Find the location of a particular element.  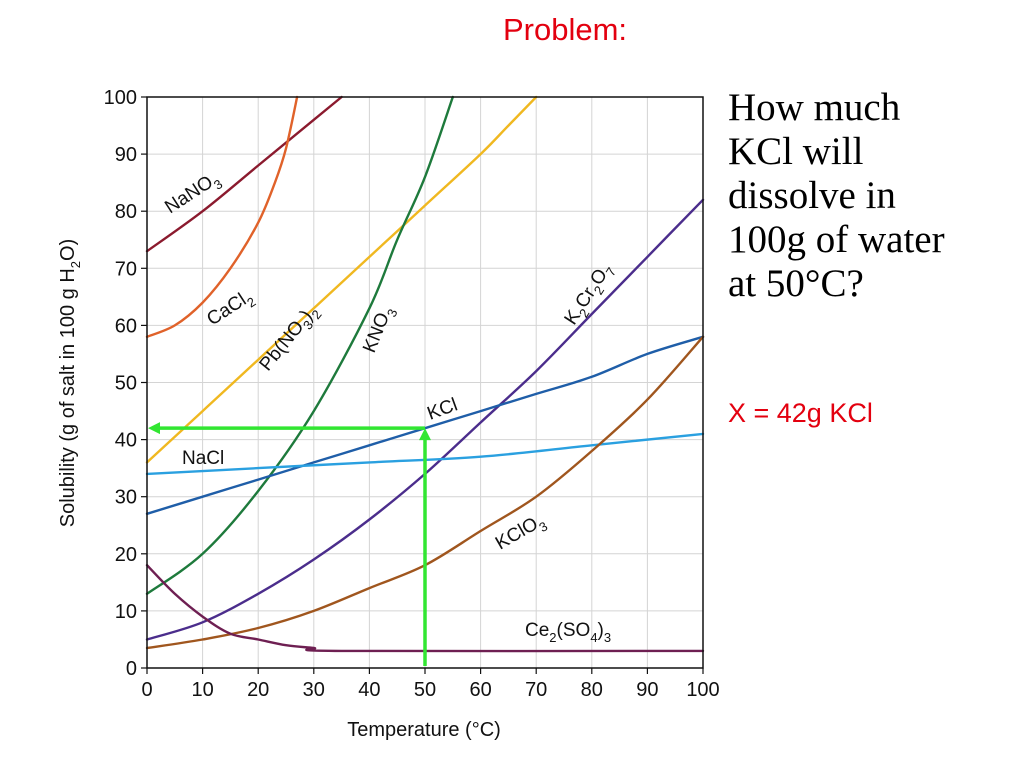

y-tick-label: 60 is located at coordinates (126, 326).